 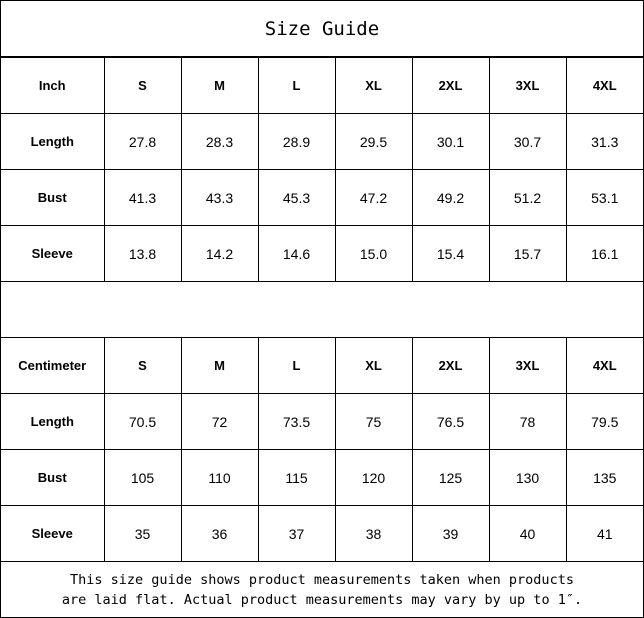 I want to click on measurement-value: 40, so click(x=527, y=533).